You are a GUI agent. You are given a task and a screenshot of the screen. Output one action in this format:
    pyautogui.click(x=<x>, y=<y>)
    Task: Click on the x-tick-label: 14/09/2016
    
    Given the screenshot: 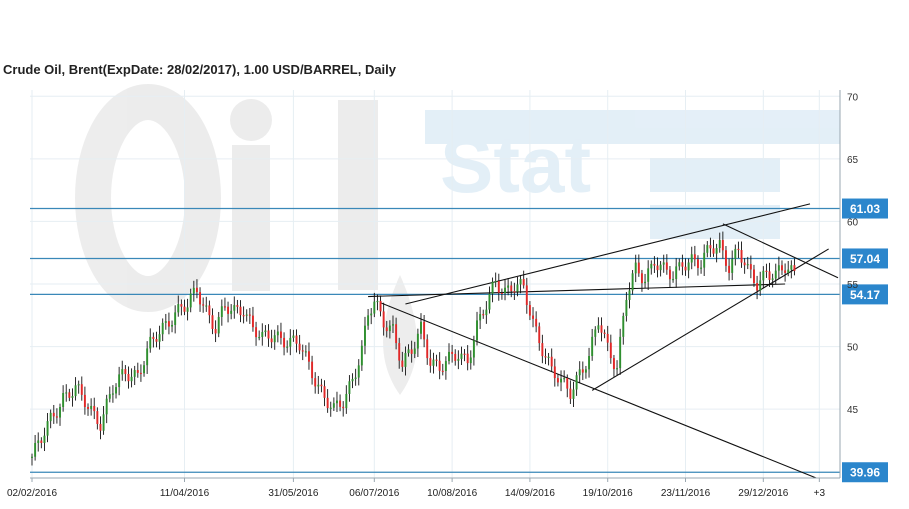 What is the action you would take?
    pyautogui.click(x=530, y=493)
    